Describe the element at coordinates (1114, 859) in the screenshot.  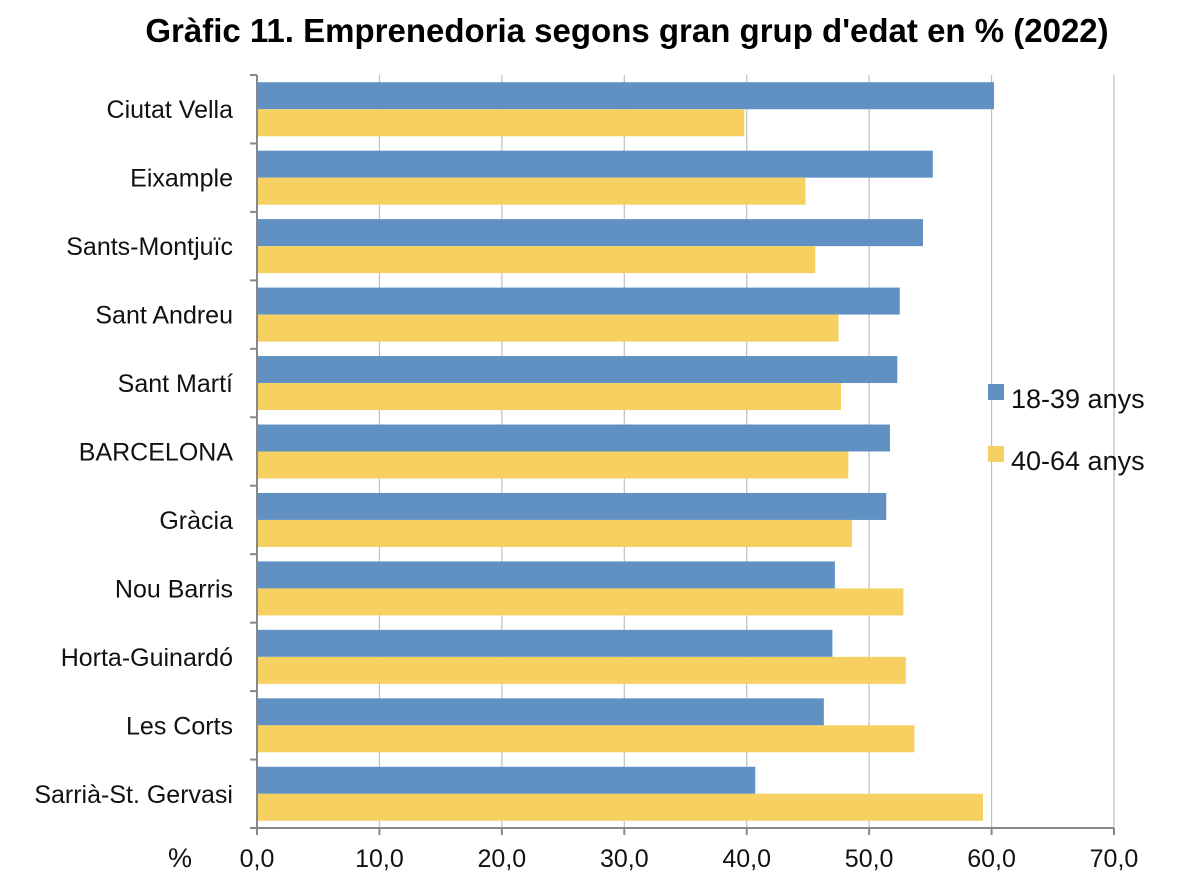
I see `x-tick-label-7: 70,0` at that location.